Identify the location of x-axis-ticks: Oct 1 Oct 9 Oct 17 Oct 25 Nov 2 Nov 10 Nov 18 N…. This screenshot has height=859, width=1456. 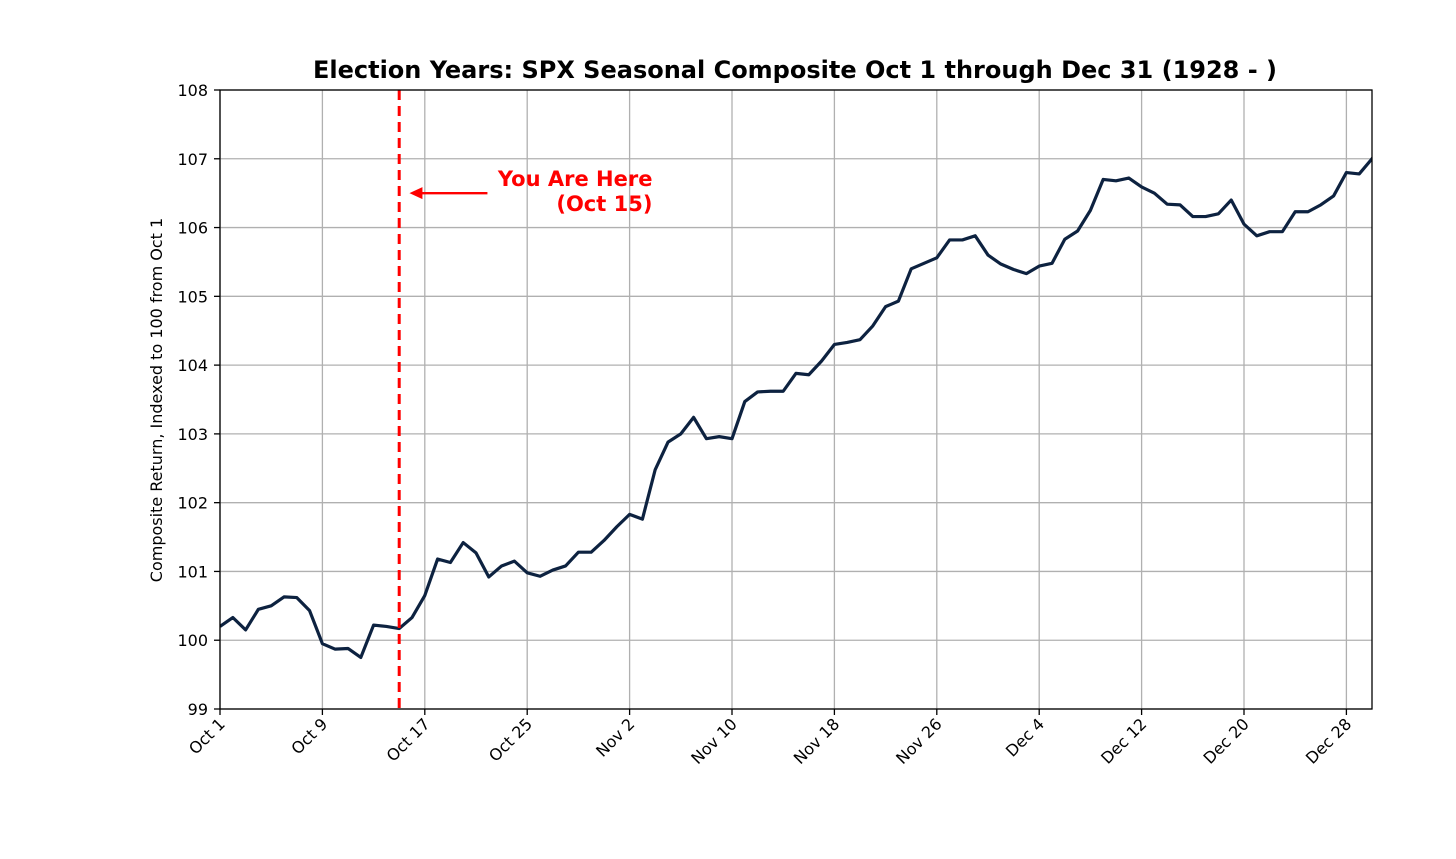
(770, 738).